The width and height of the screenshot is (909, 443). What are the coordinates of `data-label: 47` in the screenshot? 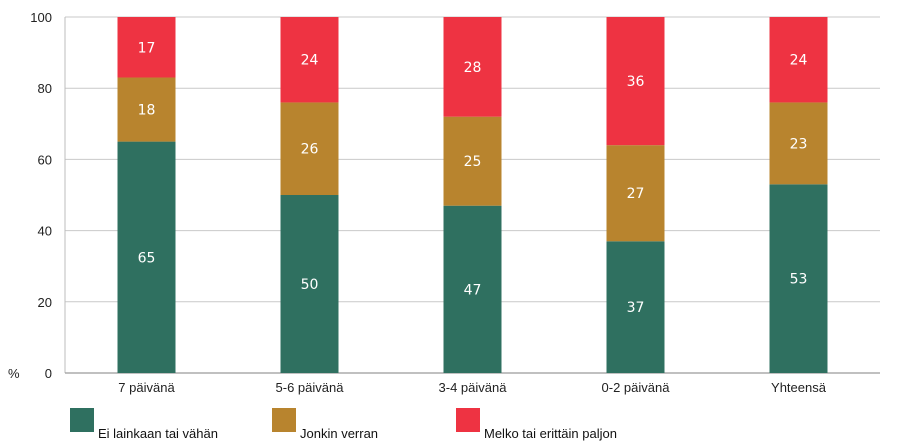 It's located at (473, 290).